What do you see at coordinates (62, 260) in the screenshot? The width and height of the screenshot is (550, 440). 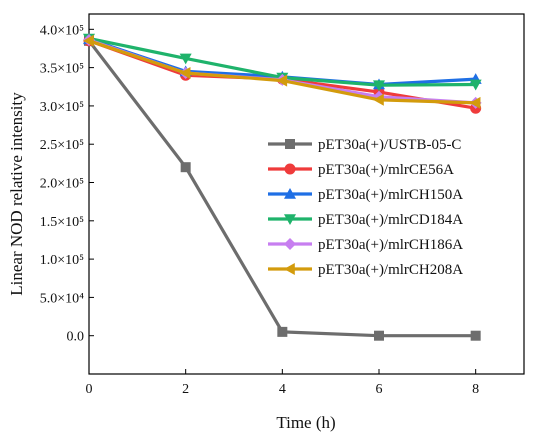 I see `y-tick-label: 1.0×10⁵` at bounding box center [62, 260].